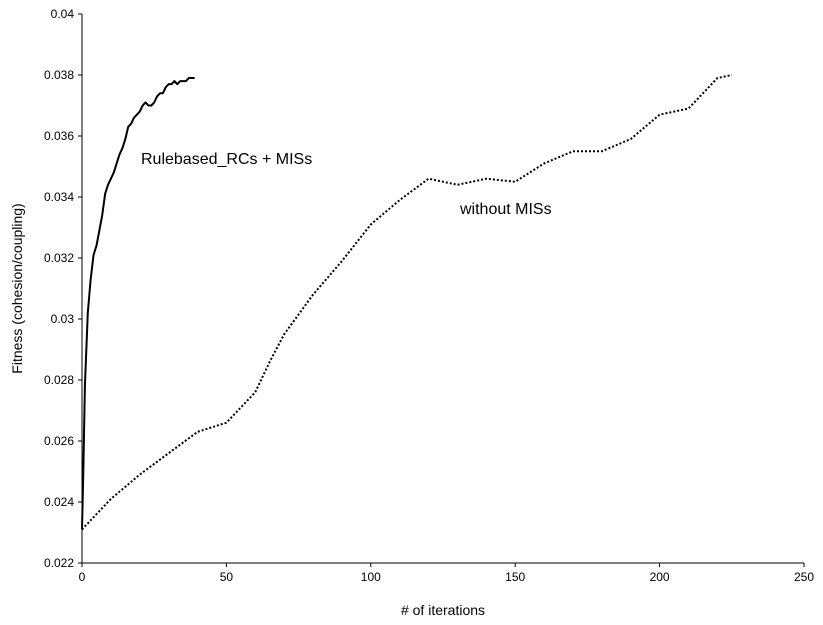 This screenshot has width=823, height=625. What do you see at coordinates (59, 258) in the screenshot?
I see `y-tick-label: 0.032` at bounding box center [59, 258].